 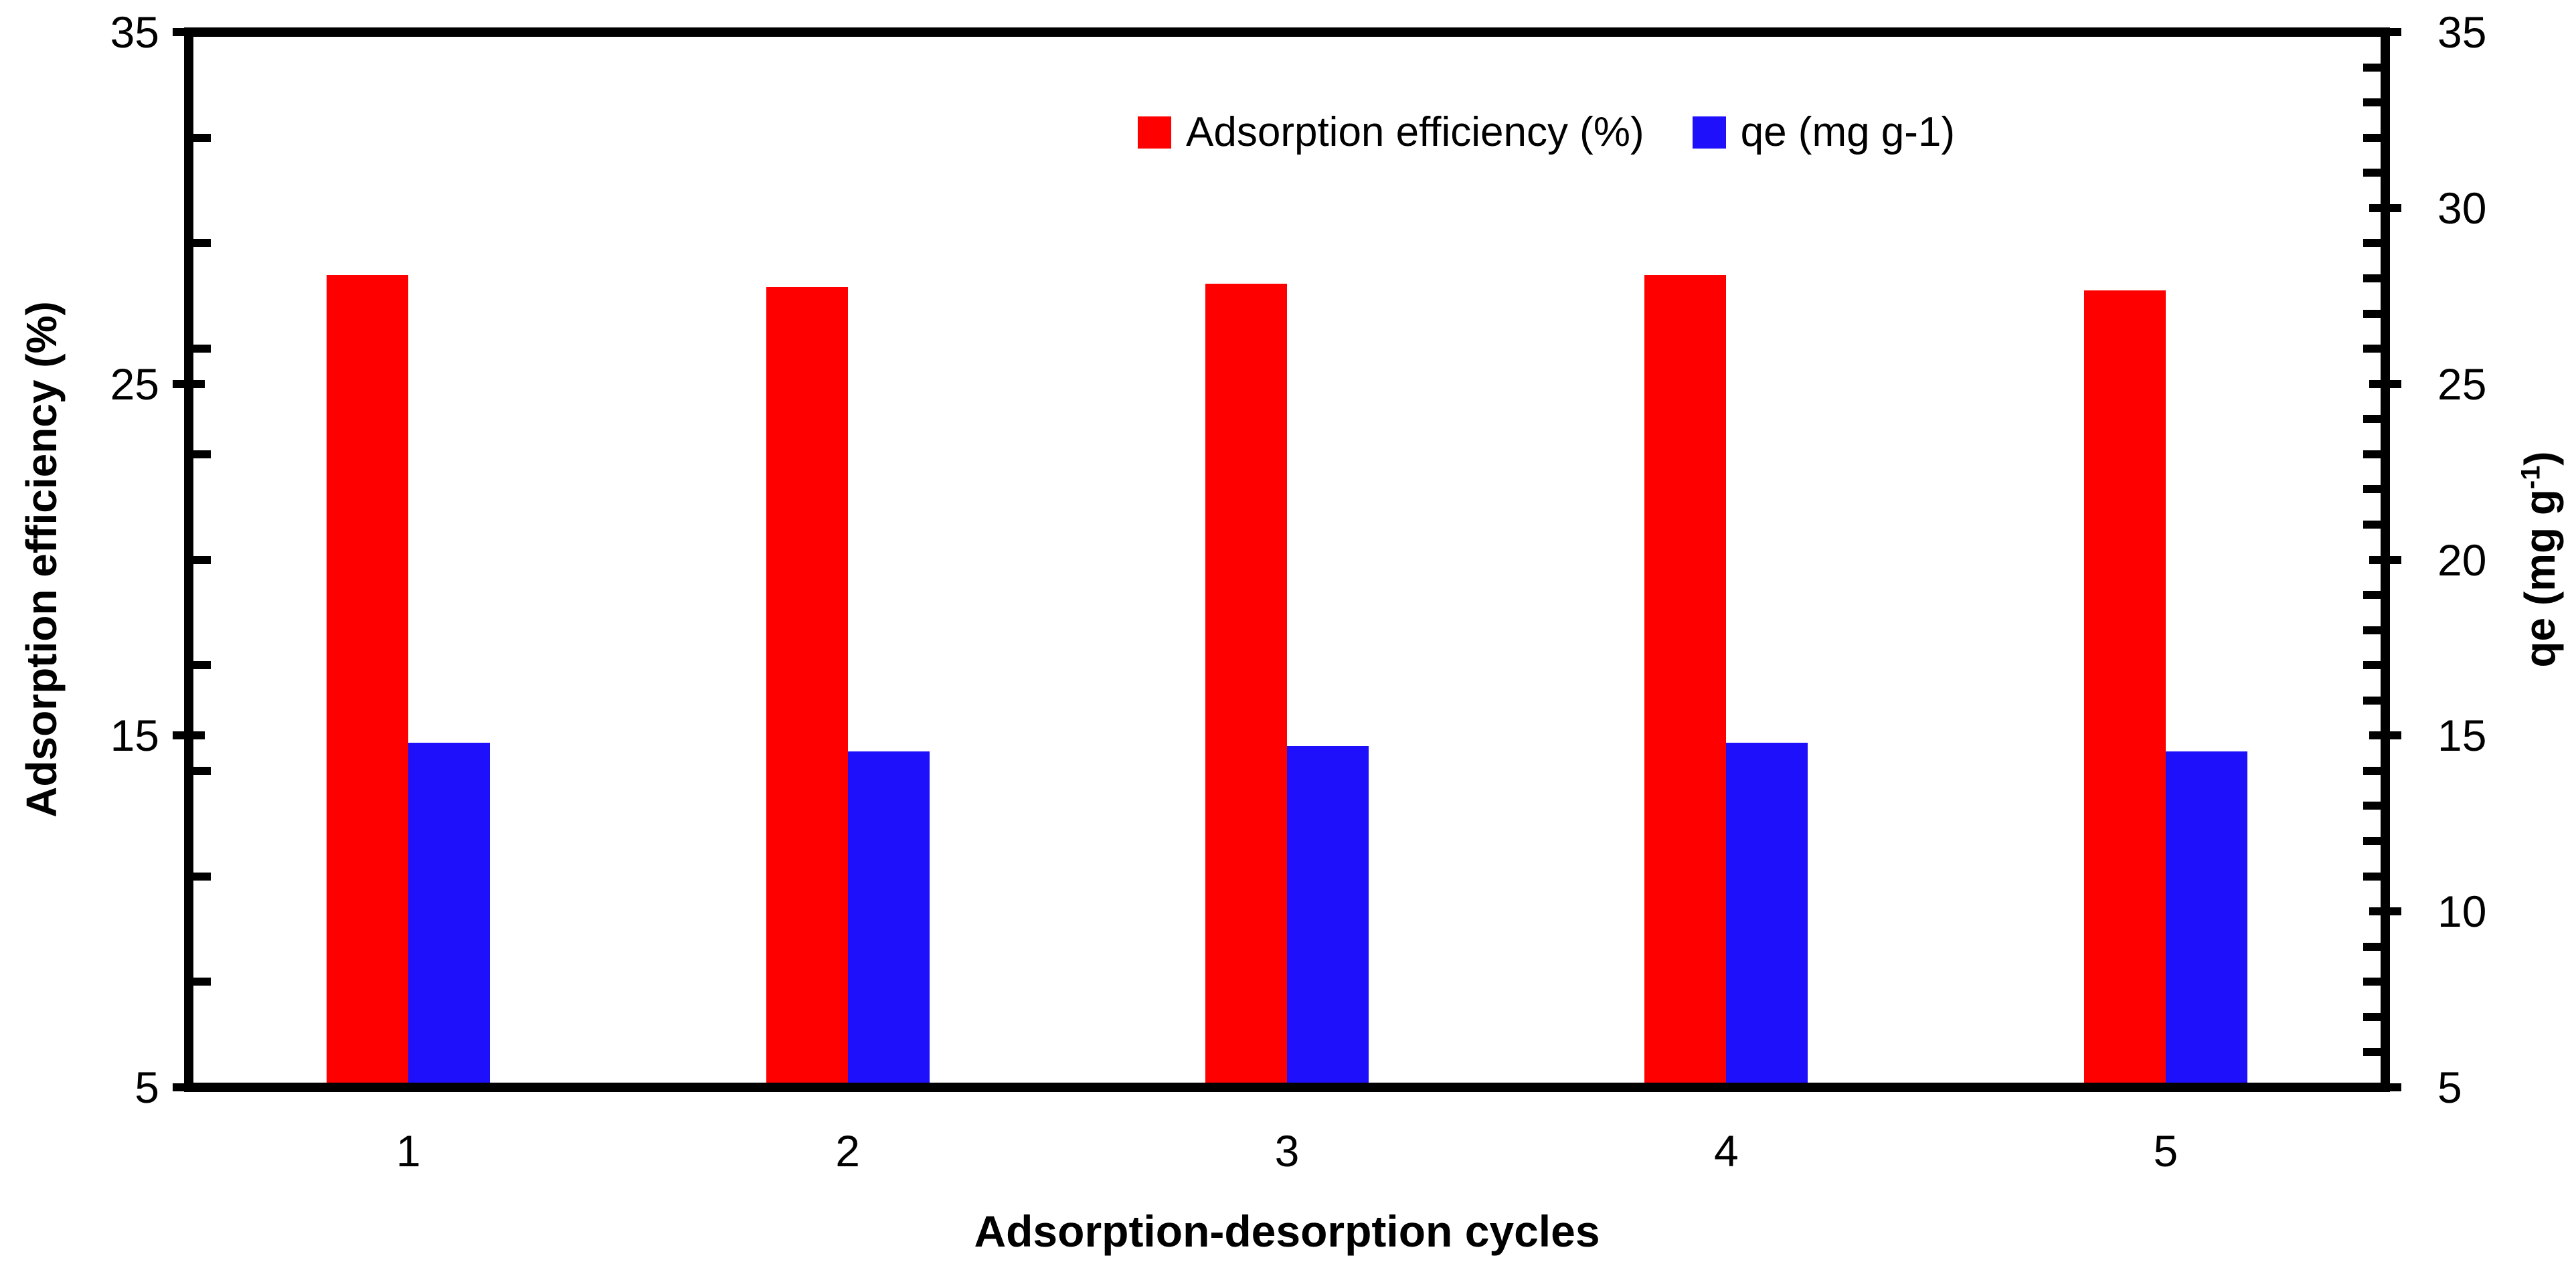 What do you see at coordinates (408, 1151) in the screenshot?
I see `x-axis-tick-label: 1` at bounding box center [408, 1151].